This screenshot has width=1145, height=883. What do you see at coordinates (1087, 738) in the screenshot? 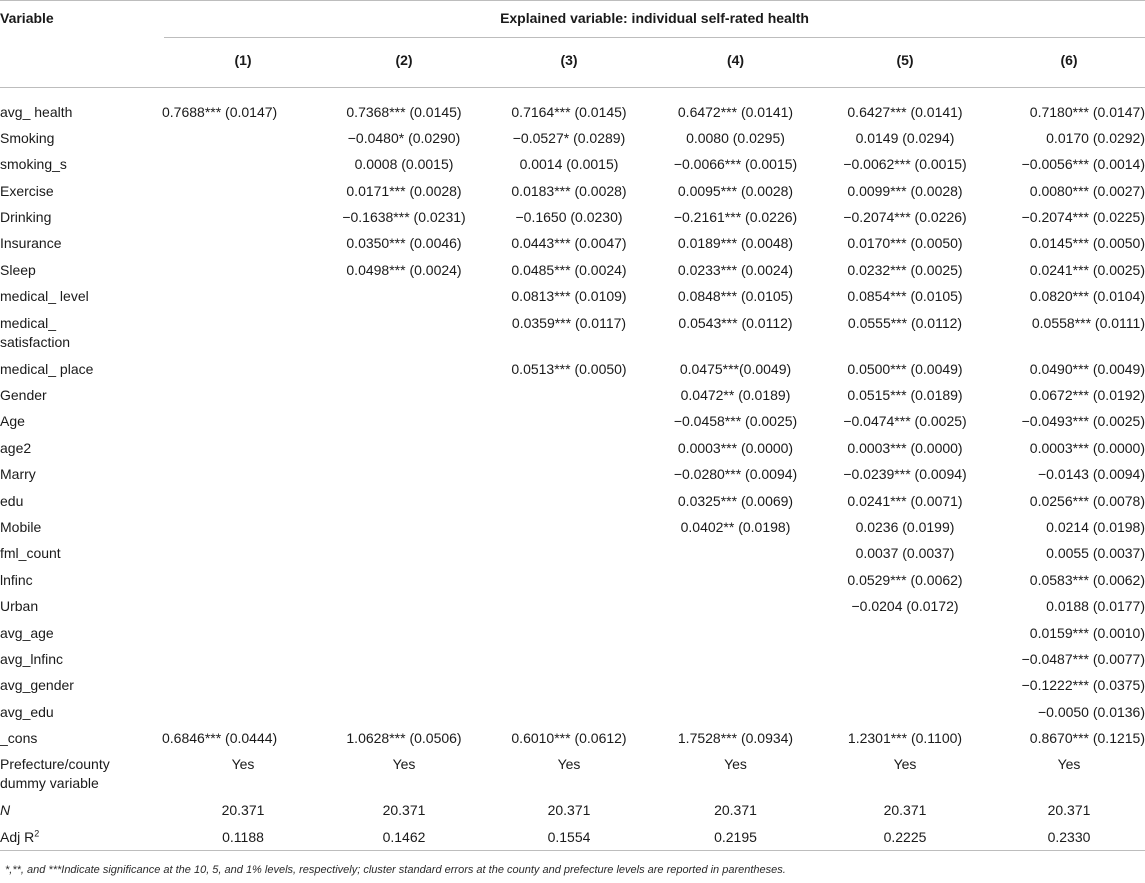
I see `coefficient-cell: 0.8670*** (0.1215)` at bounding box center [1087, 738].